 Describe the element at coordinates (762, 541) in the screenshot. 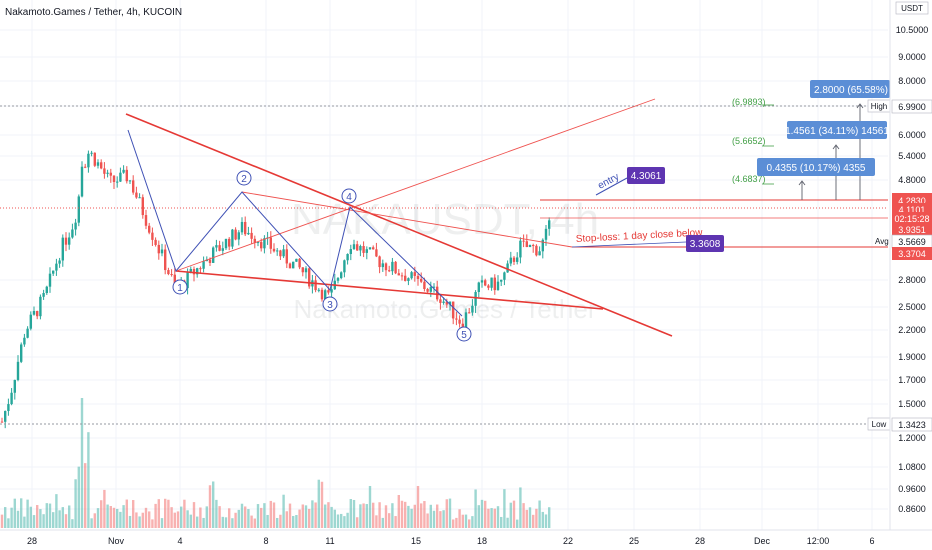

I see `time-tick-label: Dec` at that location.